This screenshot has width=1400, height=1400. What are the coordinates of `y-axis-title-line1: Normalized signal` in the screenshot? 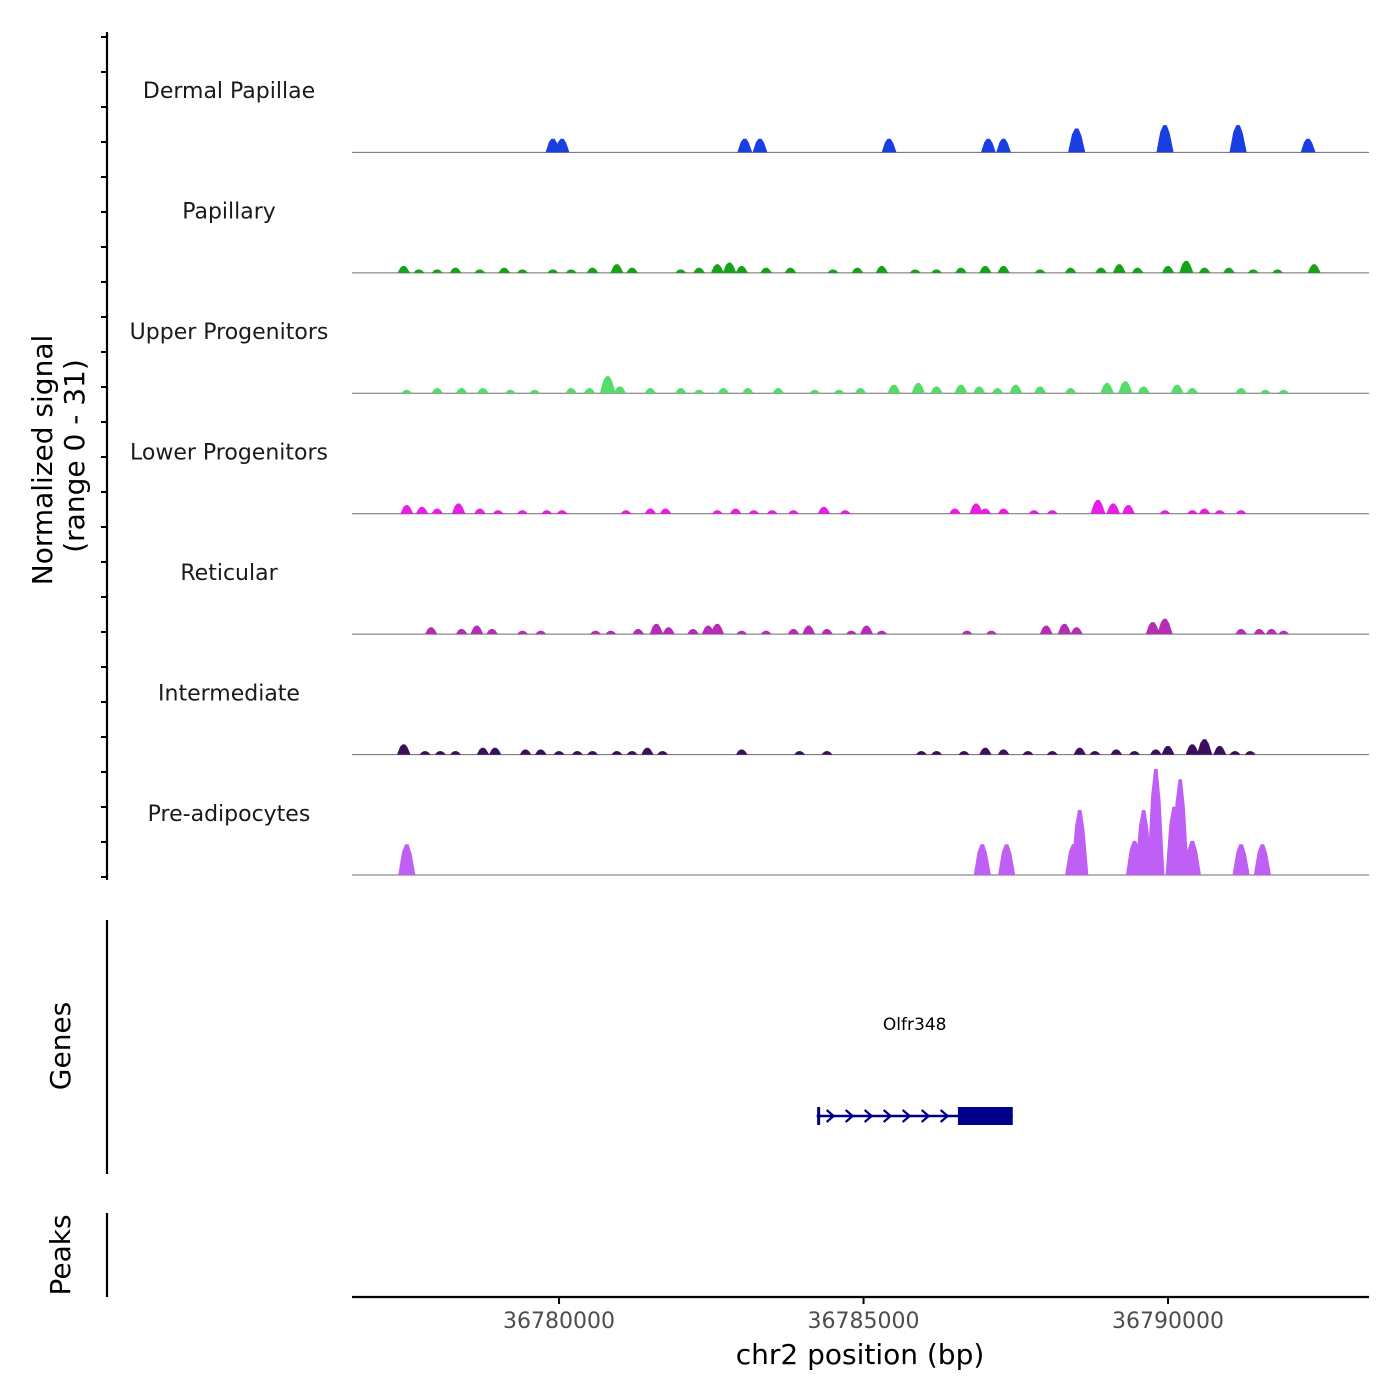 It's located at (42, 460).